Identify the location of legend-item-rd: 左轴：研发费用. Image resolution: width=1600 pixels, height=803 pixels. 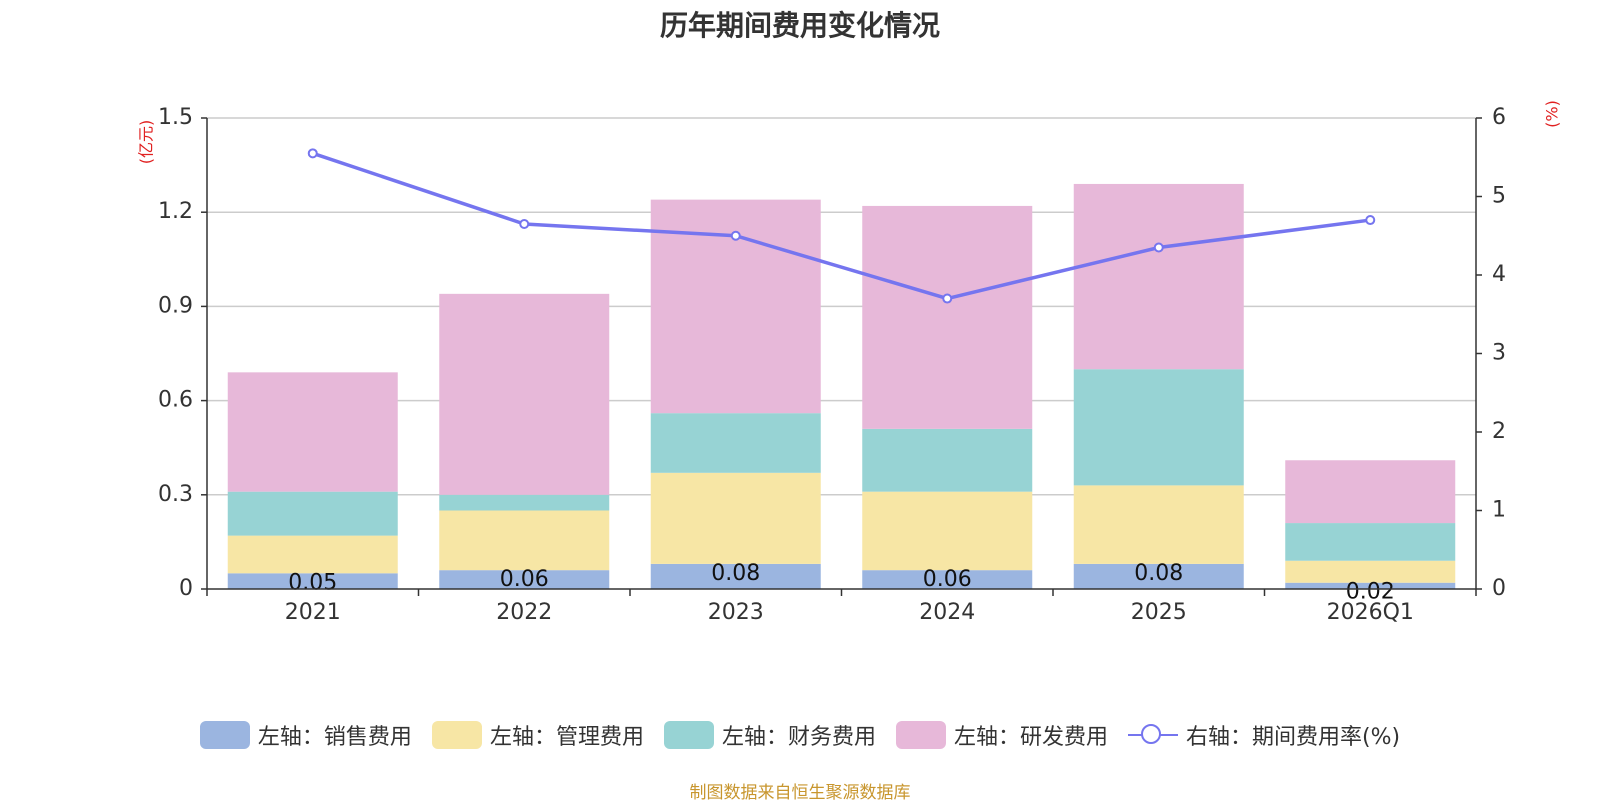
(1001, 735).